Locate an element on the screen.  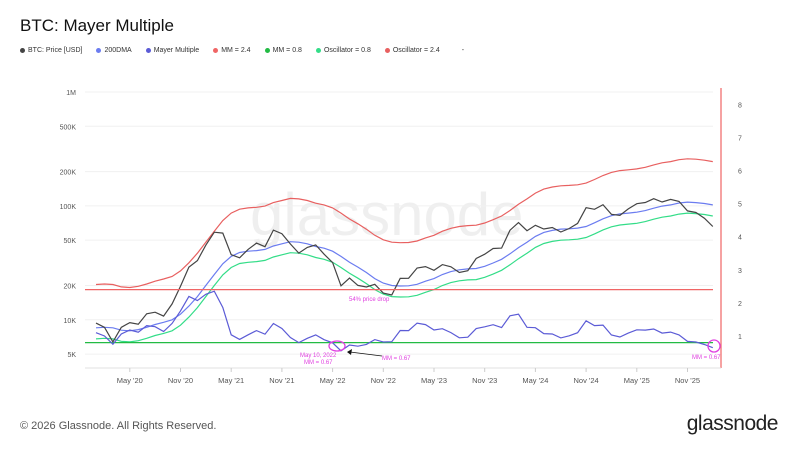
x-tick-label: Nov '25 is located at coordinates (687, 380).